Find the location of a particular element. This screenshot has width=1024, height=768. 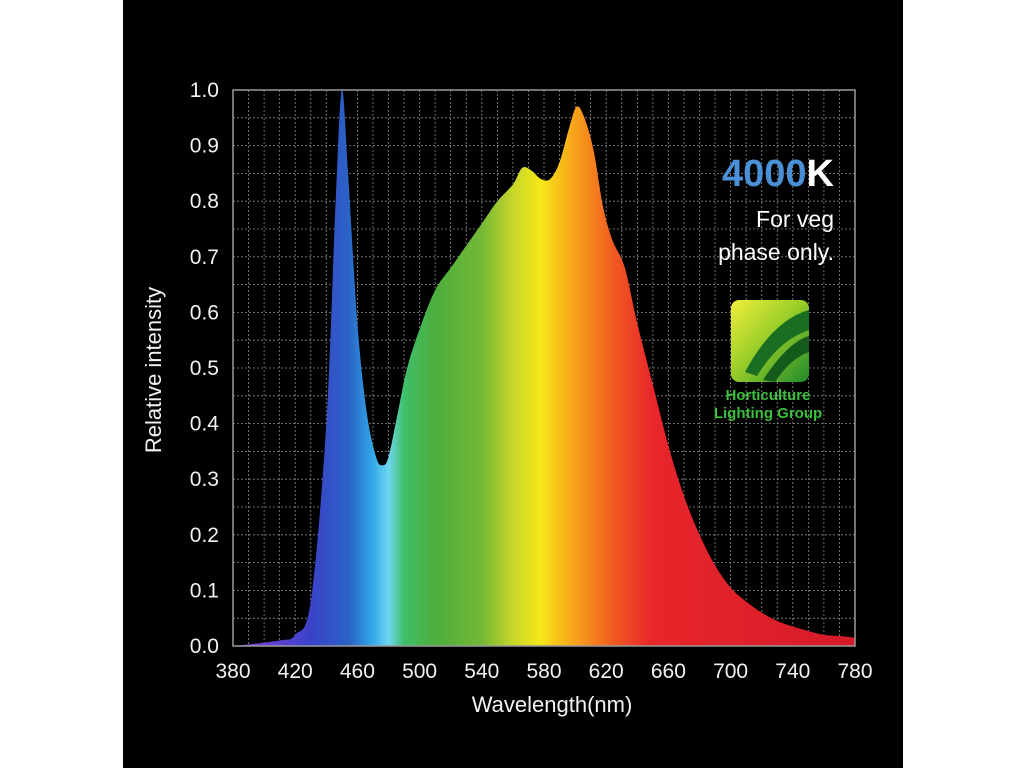

x-tick-label: 500 is located at coordinates (419, 671).